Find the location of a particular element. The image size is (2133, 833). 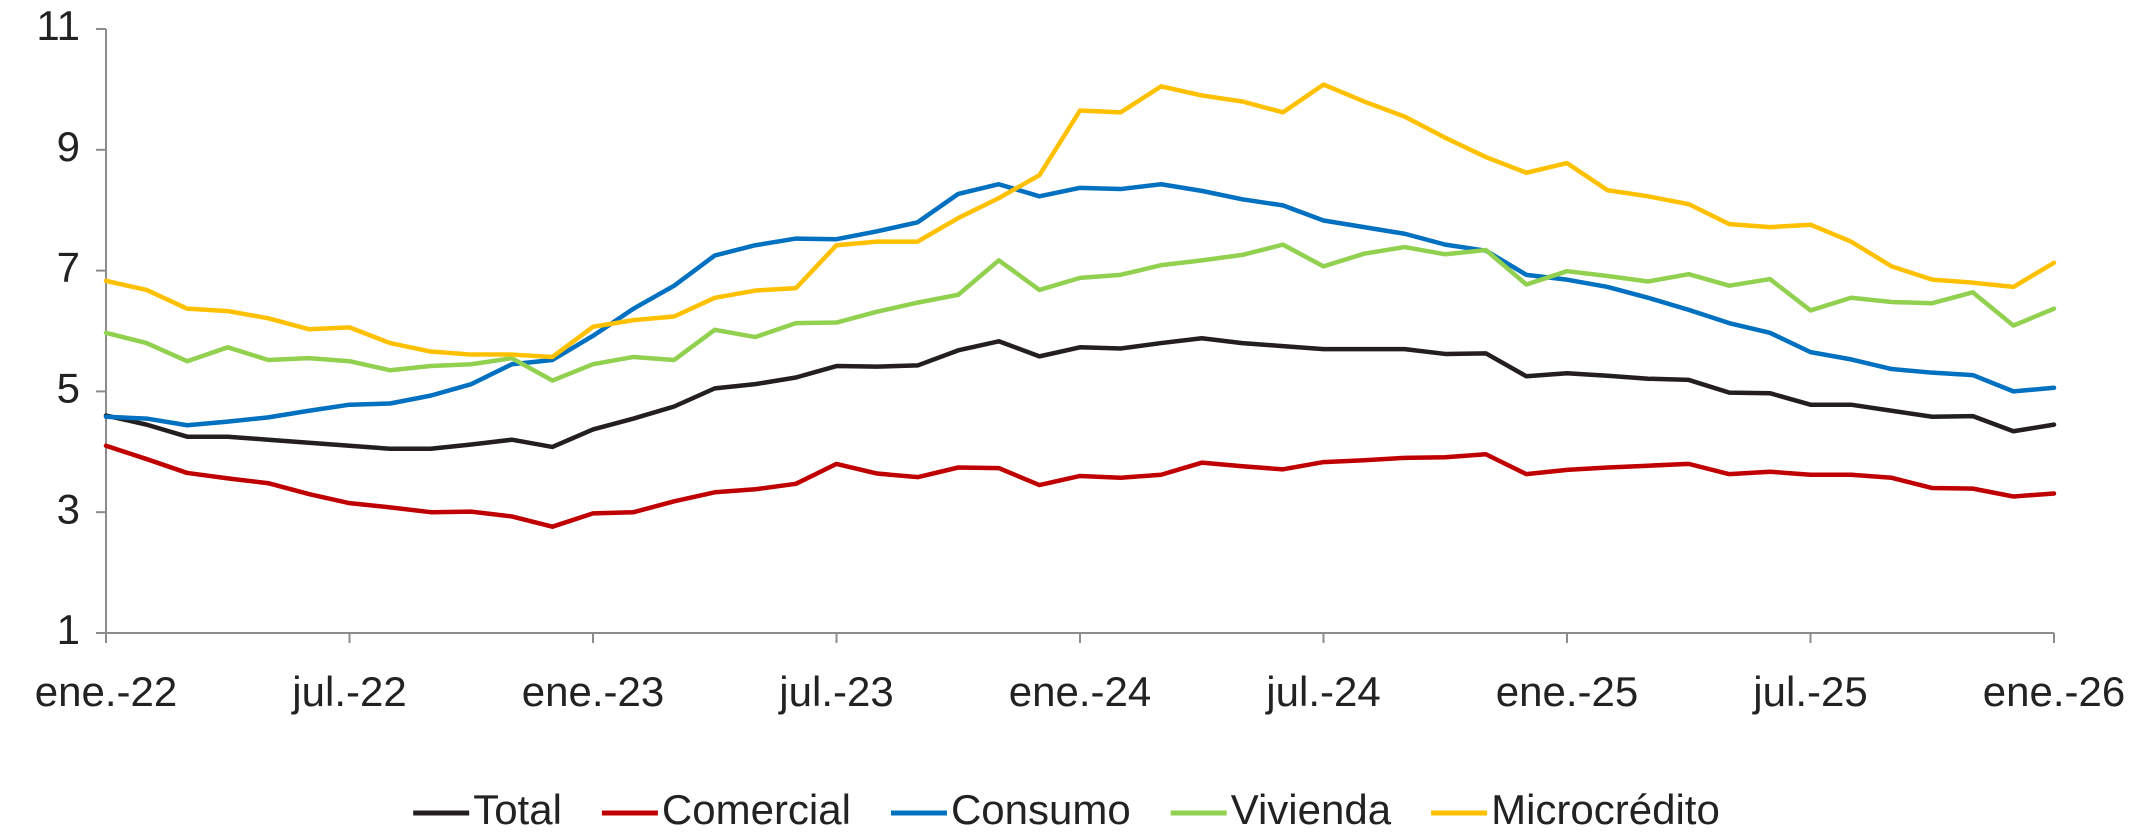

x-tick-label: jul.-23 is located at coordinates (835, 691).